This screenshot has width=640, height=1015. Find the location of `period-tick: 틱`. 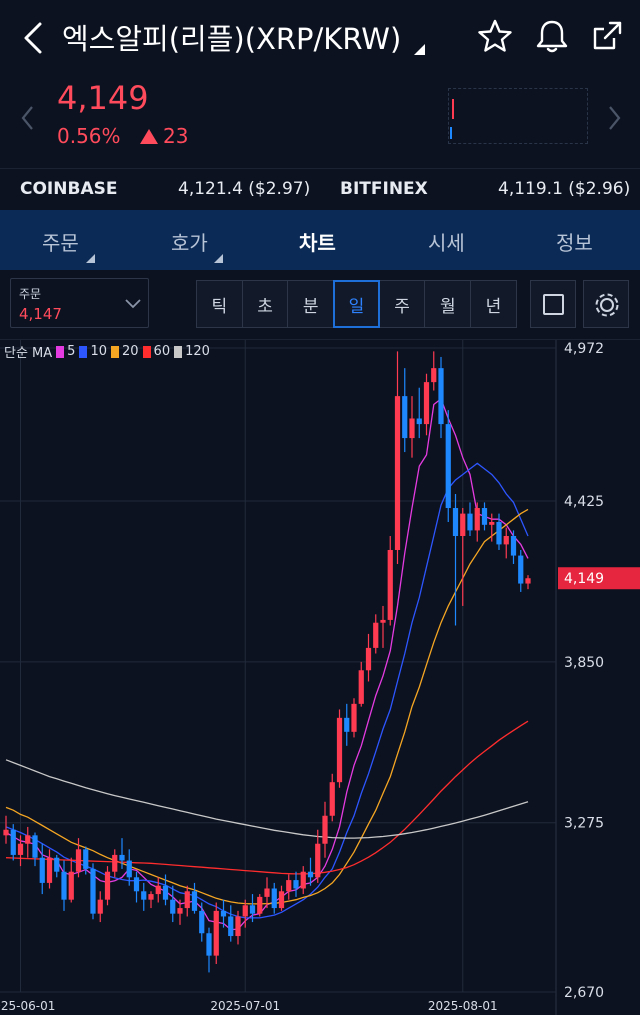

period-tick: 틱 is located at coordinates (219, 304).